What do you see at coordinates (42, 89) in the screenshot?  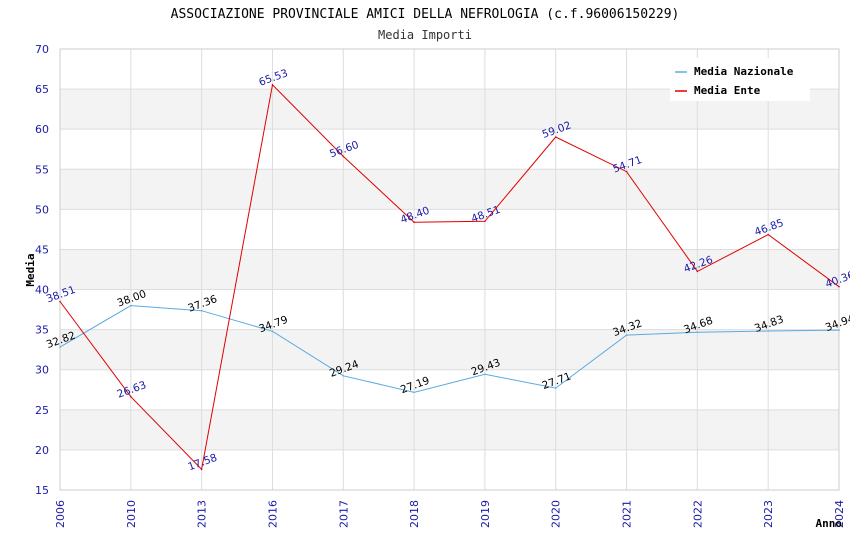 I see `y-tick-label: 65` at bounding box center [42, 89].